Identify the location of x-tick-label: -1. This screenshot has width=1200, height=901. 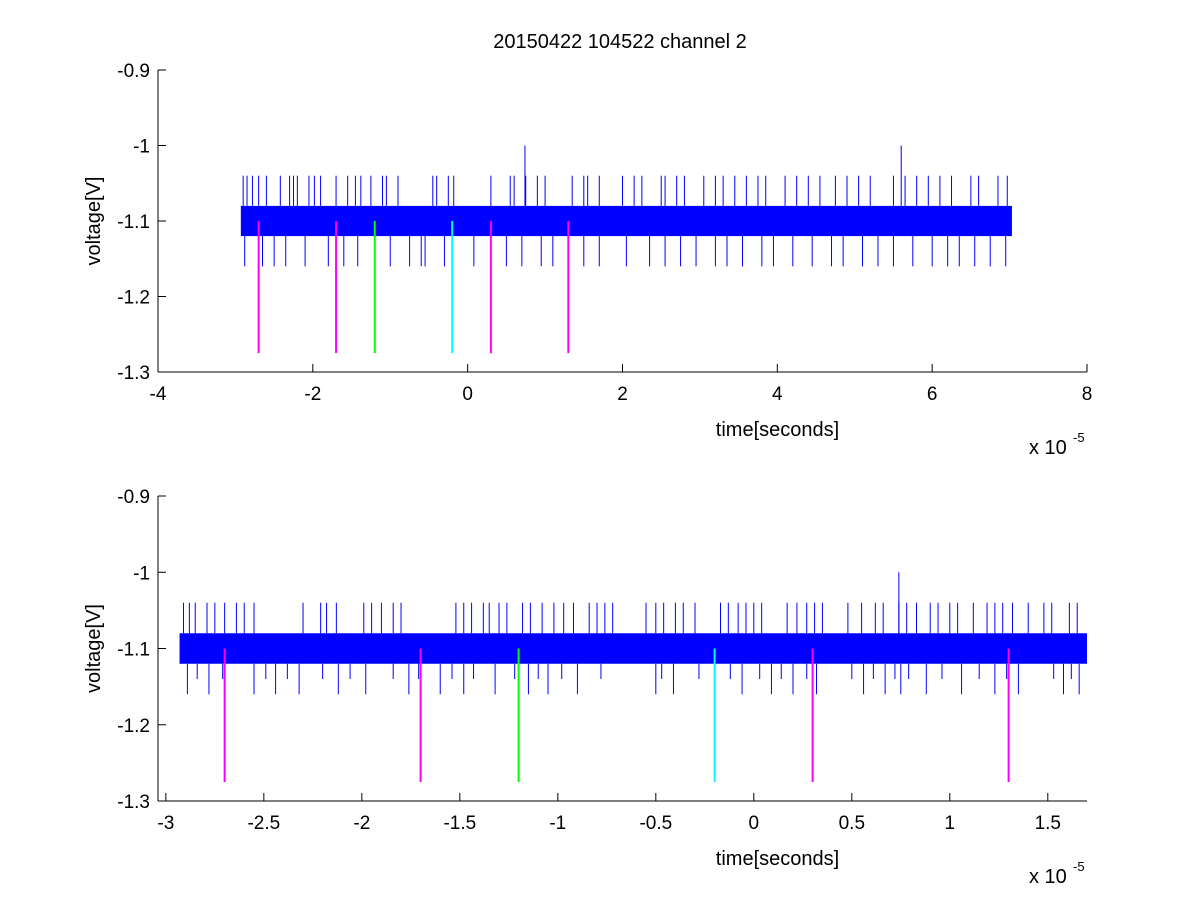
(557, 823).